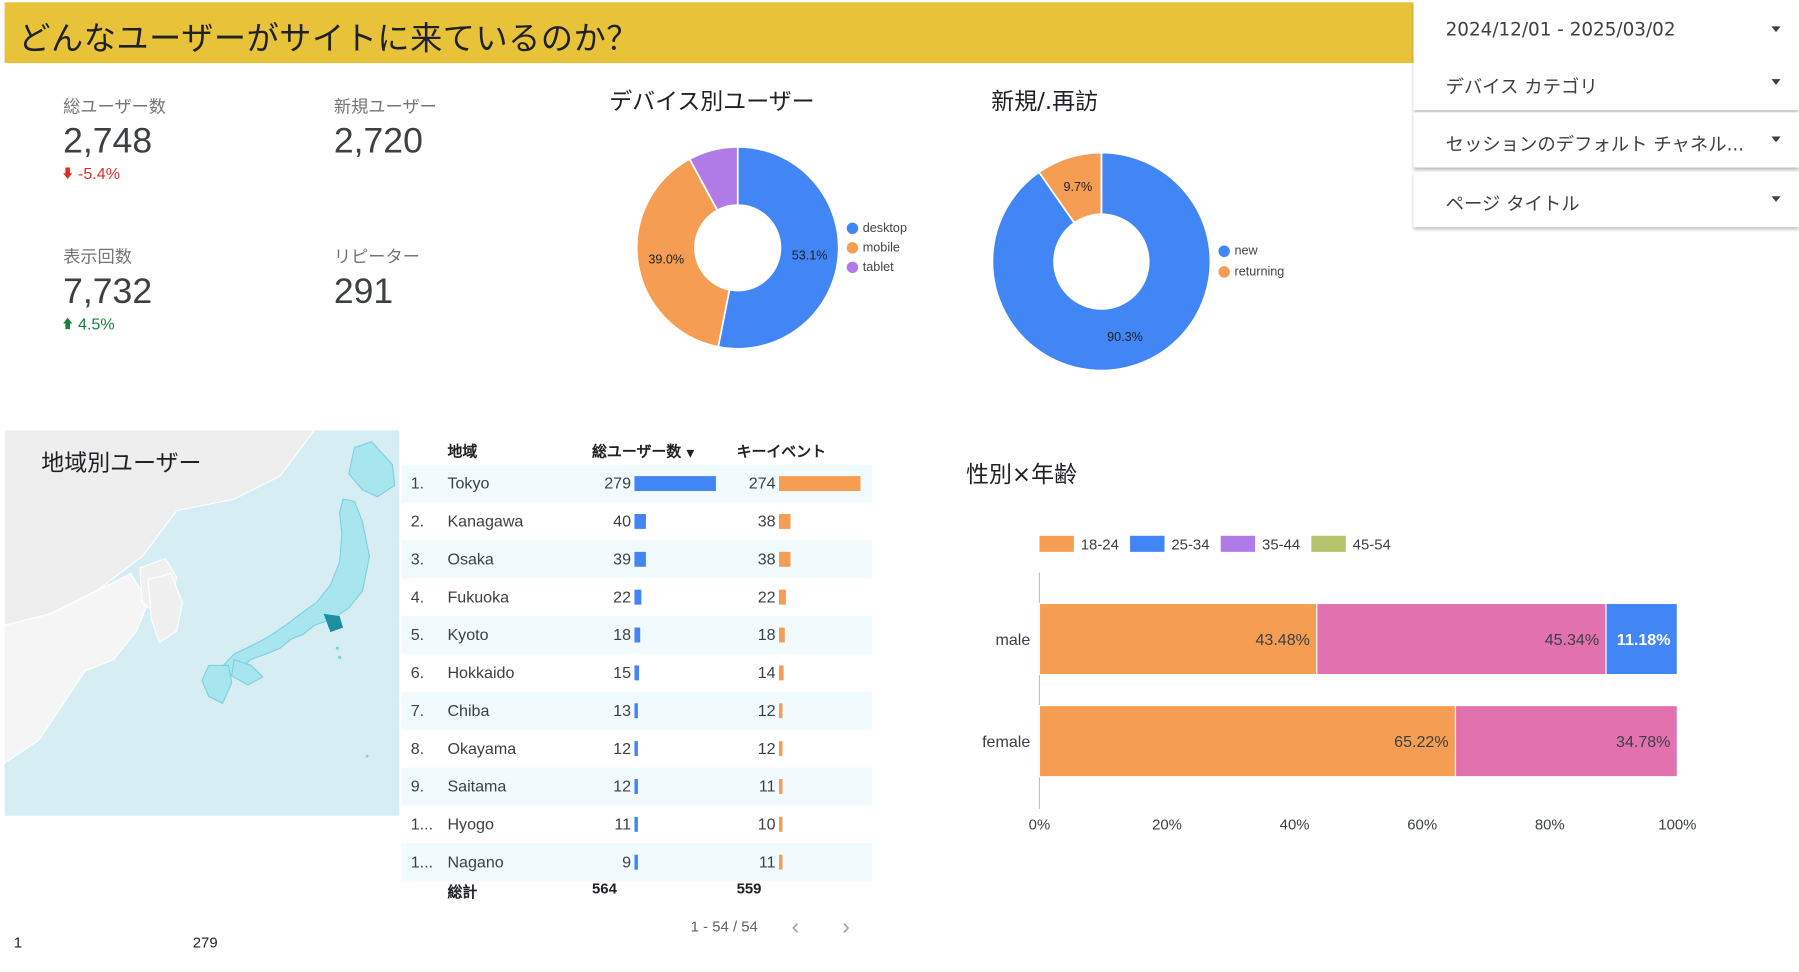  What do you see at coordinates (712, 101) in the screenshot?
I see `device-chart-title: デバイス別ユーザー` at bounding box center [712, 101].